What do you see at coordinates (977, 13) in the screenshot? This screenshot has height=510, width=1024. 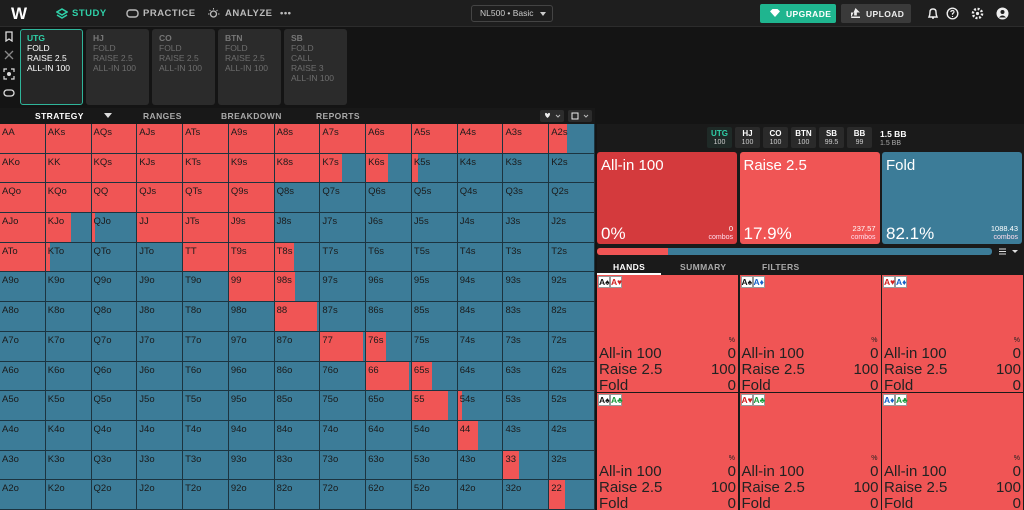 I see `settings-icon` at bounding box center [977, 13].